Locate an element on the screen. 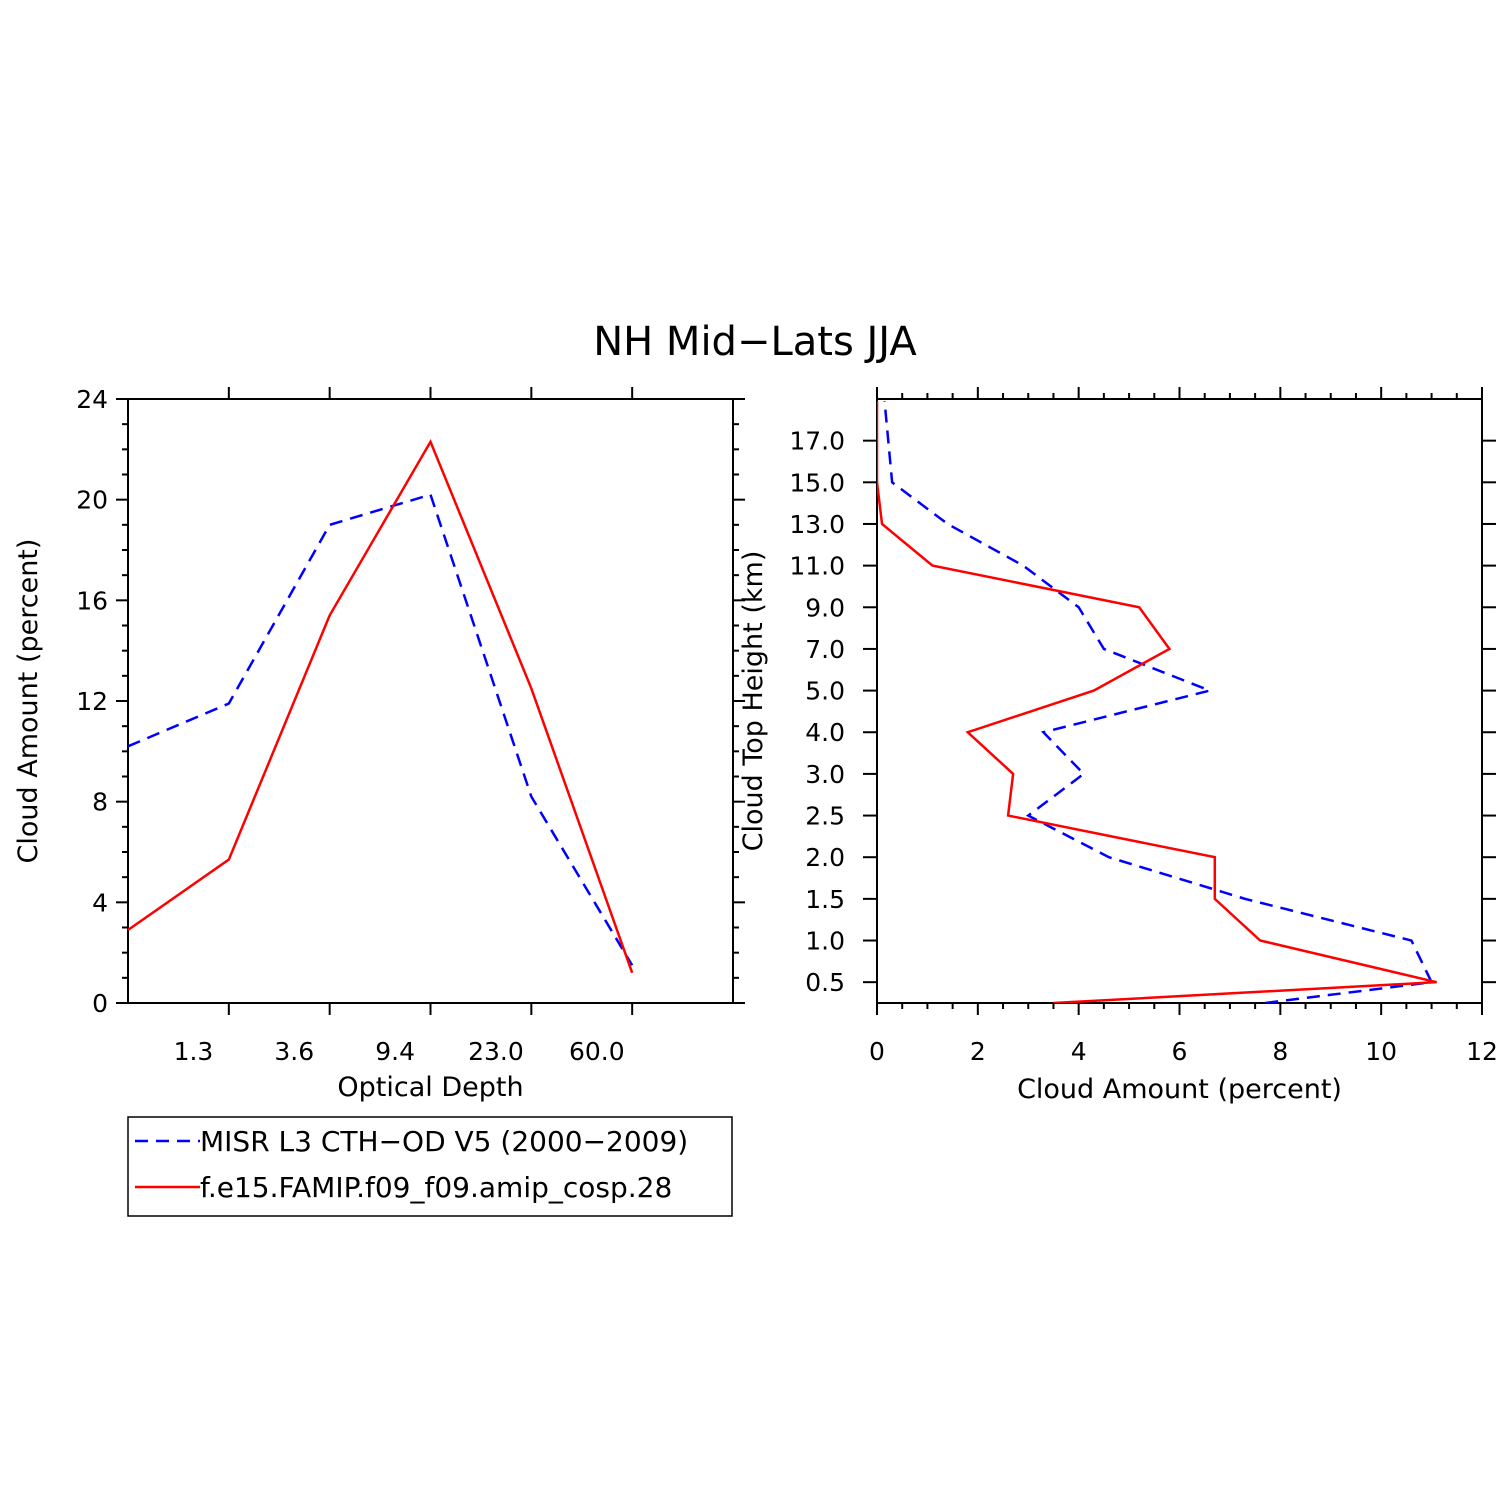  left-x-tick-label: 9.4 is located at coordinates (395, 1051).